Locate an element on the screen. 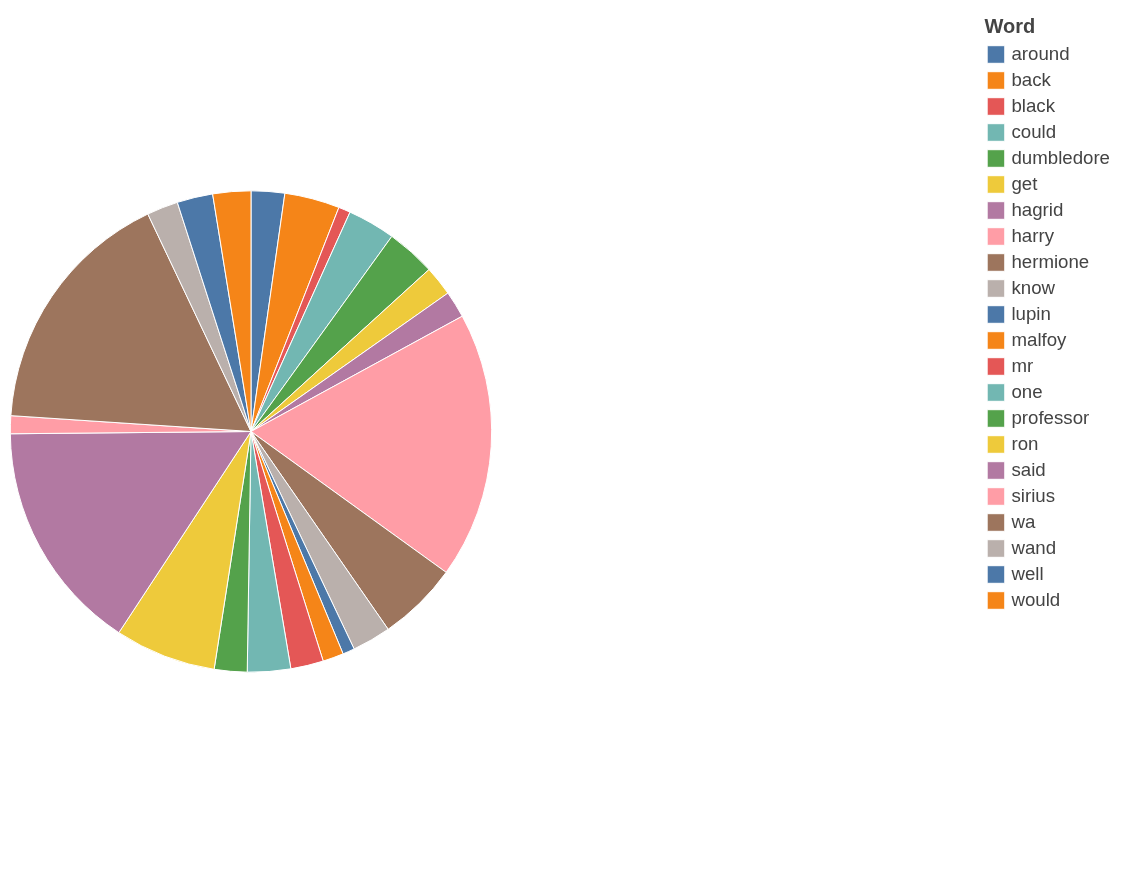 The width and height of the screenshot is (1128, 870). legend-label: ron is located at coordinates (1025, 444).